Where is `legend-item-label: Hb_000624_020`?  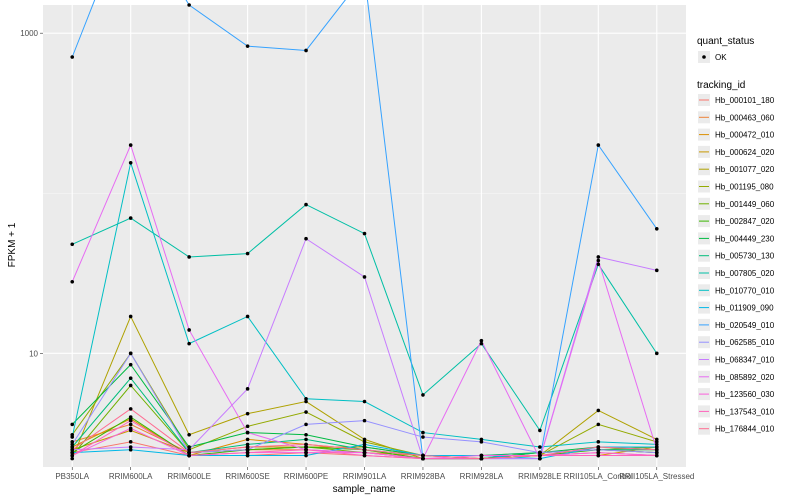
legend-item-label: Hb_000624_020 is located at coordinates (745, 152).